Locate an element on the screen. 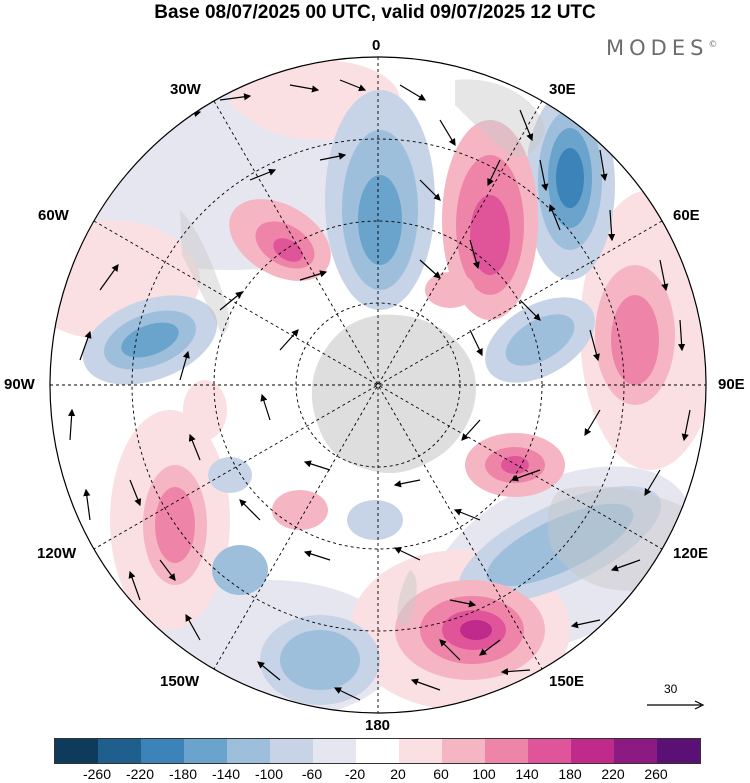 The image size is (750, 783). colorbar-tick-label: -140 is located at coordinates (226, 774).